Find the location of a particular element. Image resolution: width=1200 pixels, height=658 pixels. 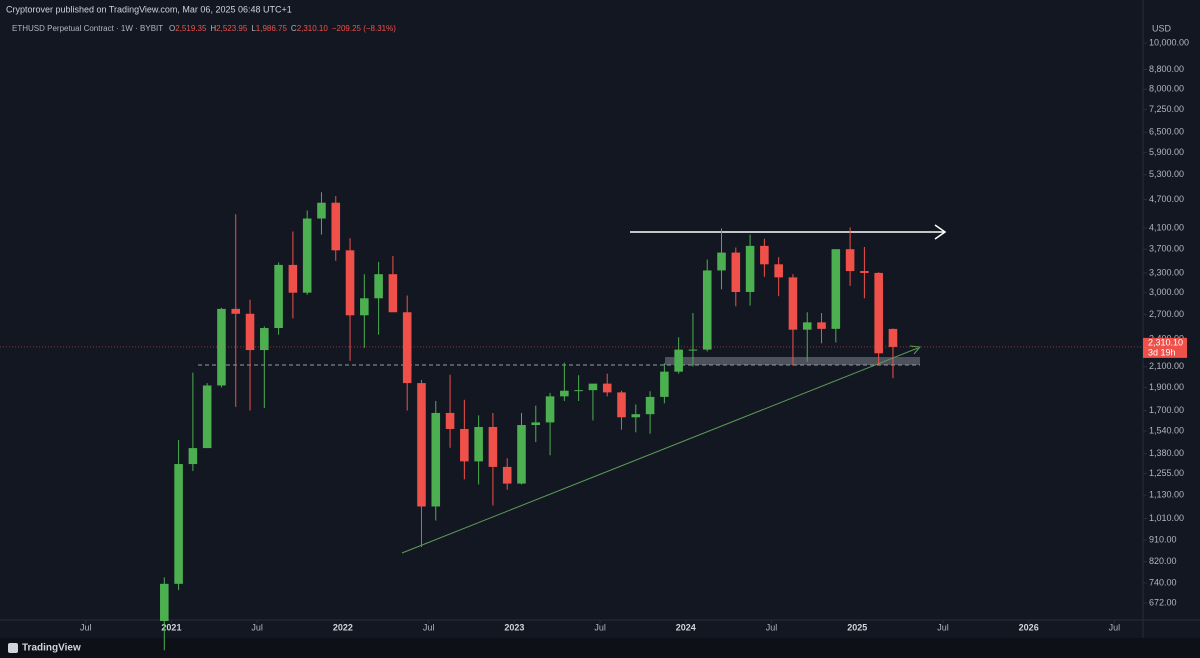

ohlc-value: 1,986.75 is located at coordinates (272, 28).